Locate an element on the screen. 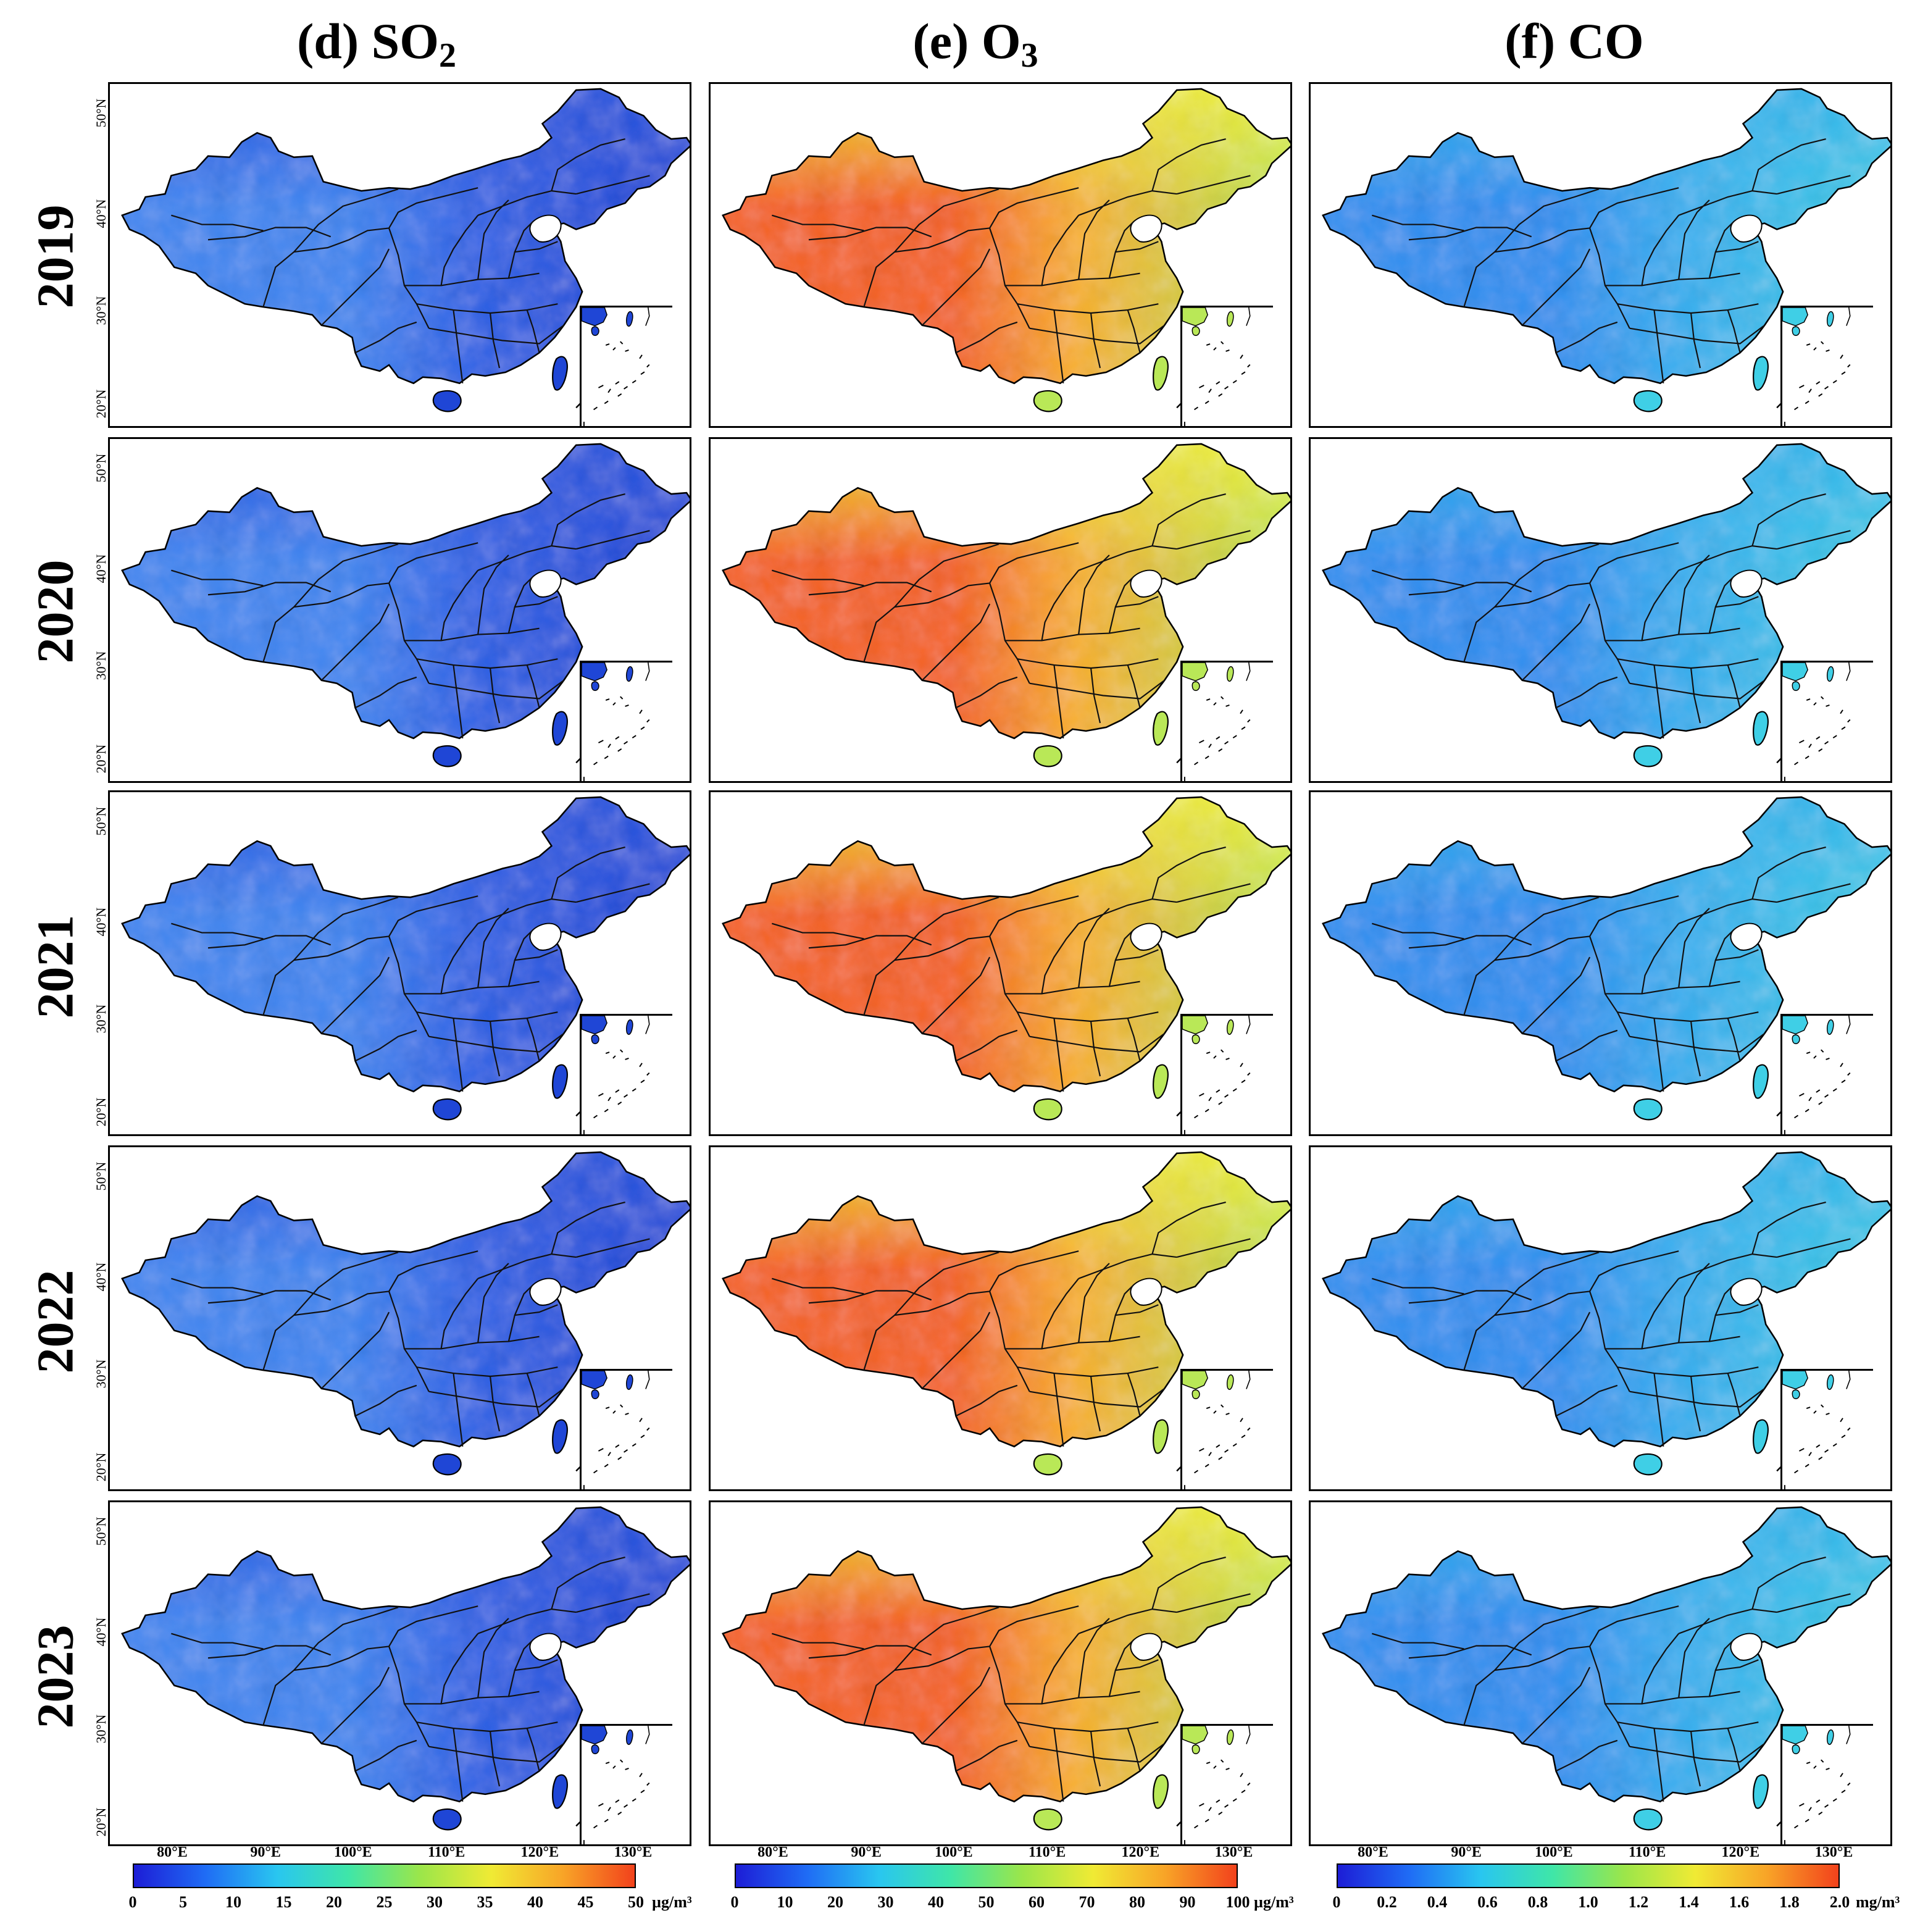 The width and height of the screenshot is (1928, 1932). year-label-2019: 2019 is located at coordinates (56, 256).